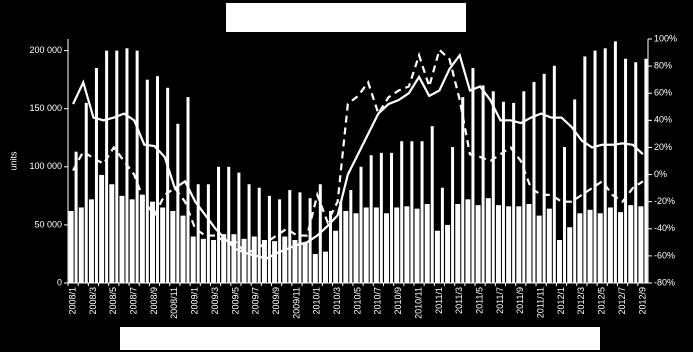  I want to click on x-tick-label: 2008/9, so click(154, 301).